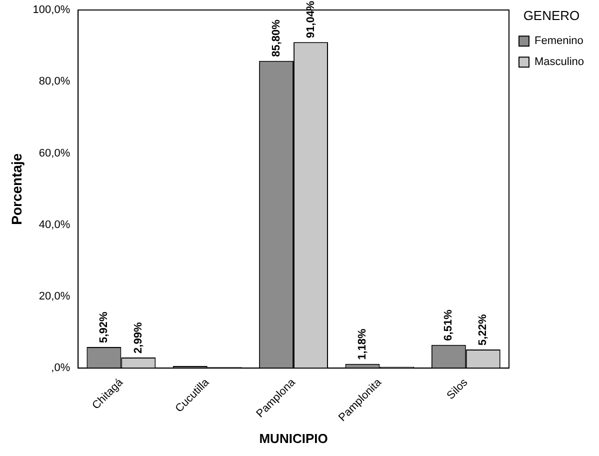 Image resolution: width=599 pixels, height=456 pixels. Describe the element at coordinates (54, 296) in the screenshot. I see `y-tick-label: 20,0%` at that location.